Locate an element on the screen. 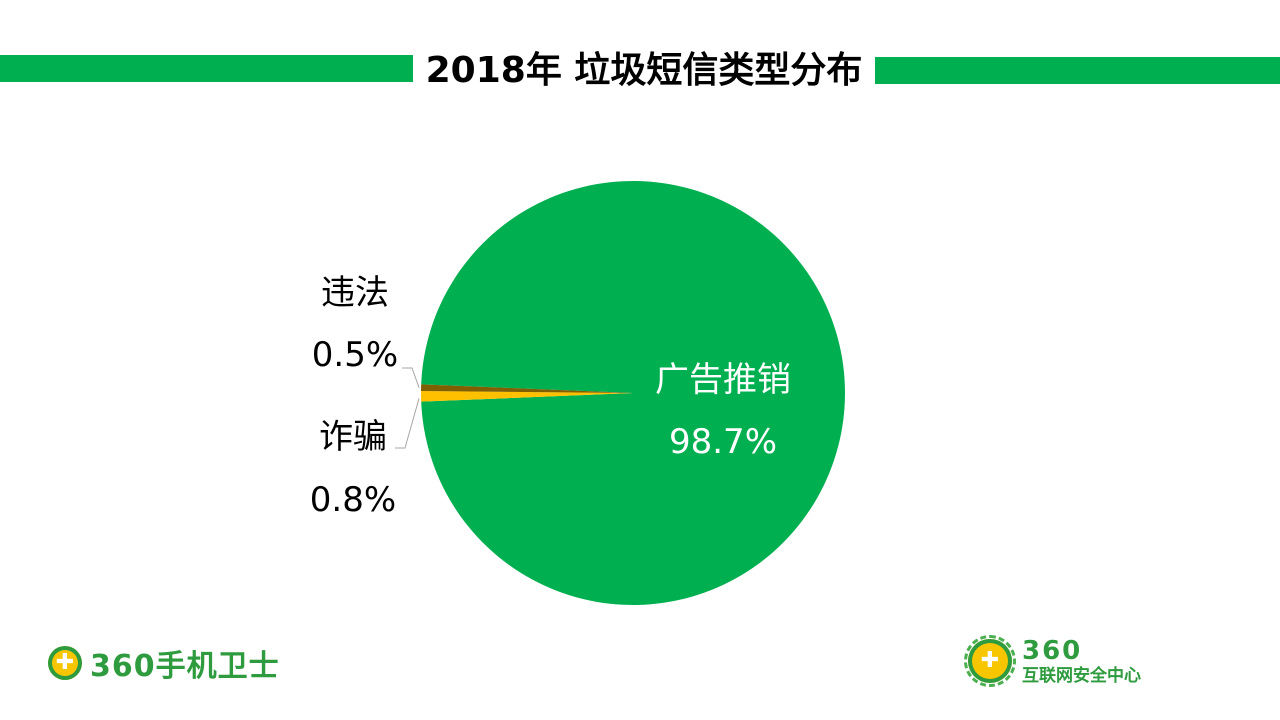  title-decor-bar-left is located at coordinates (206, 68).